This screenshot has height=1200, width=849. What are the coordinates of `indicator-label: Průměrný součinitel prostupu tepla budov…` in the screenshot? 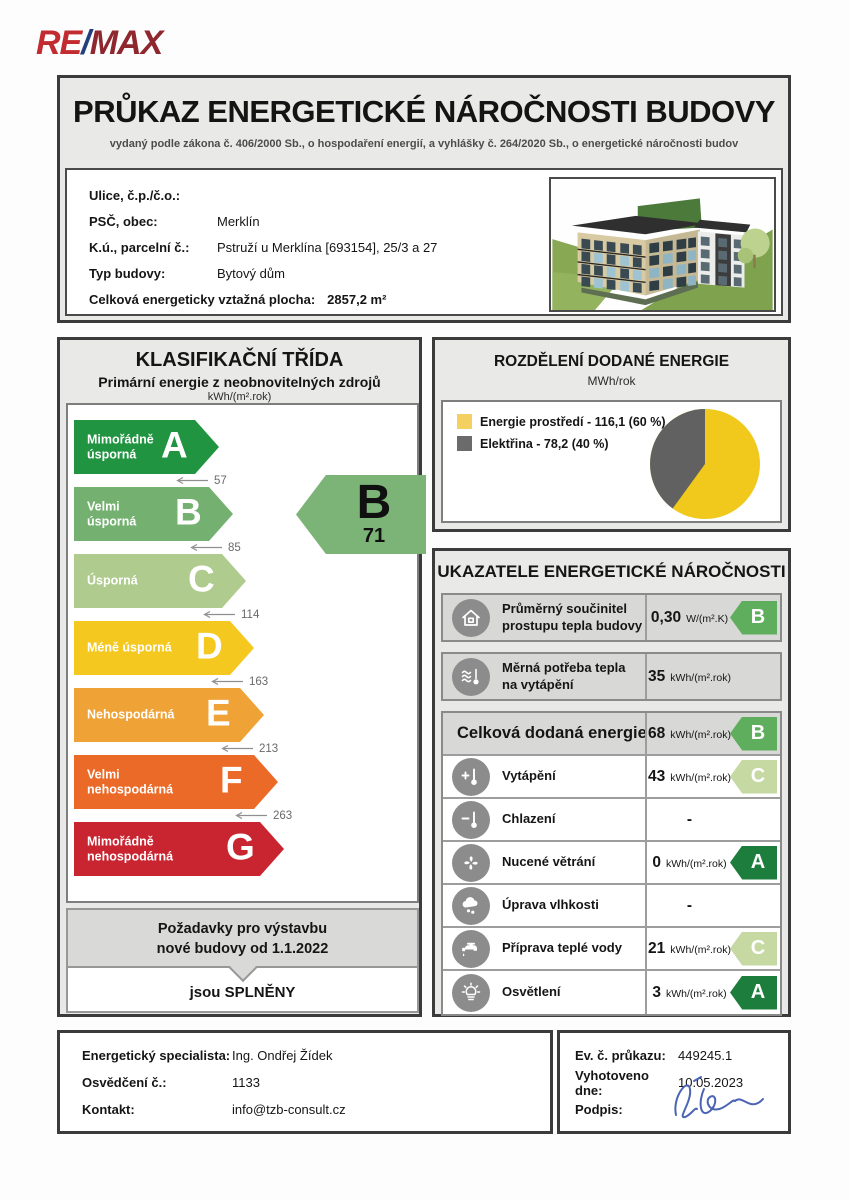 It's located at (572, 617).